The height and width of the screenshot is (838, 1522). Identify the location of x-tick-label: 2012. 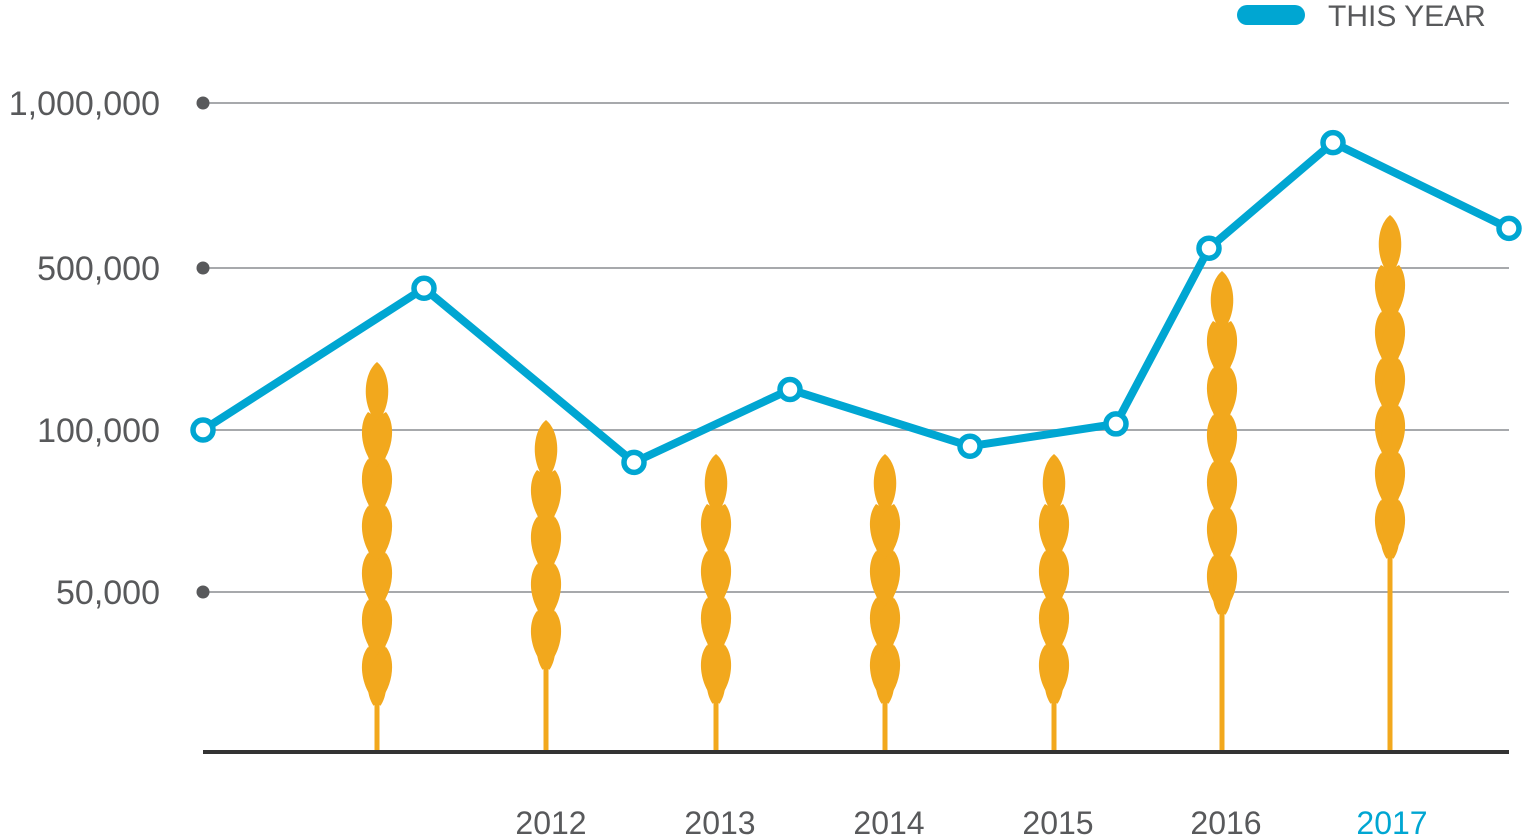
(550, 821).